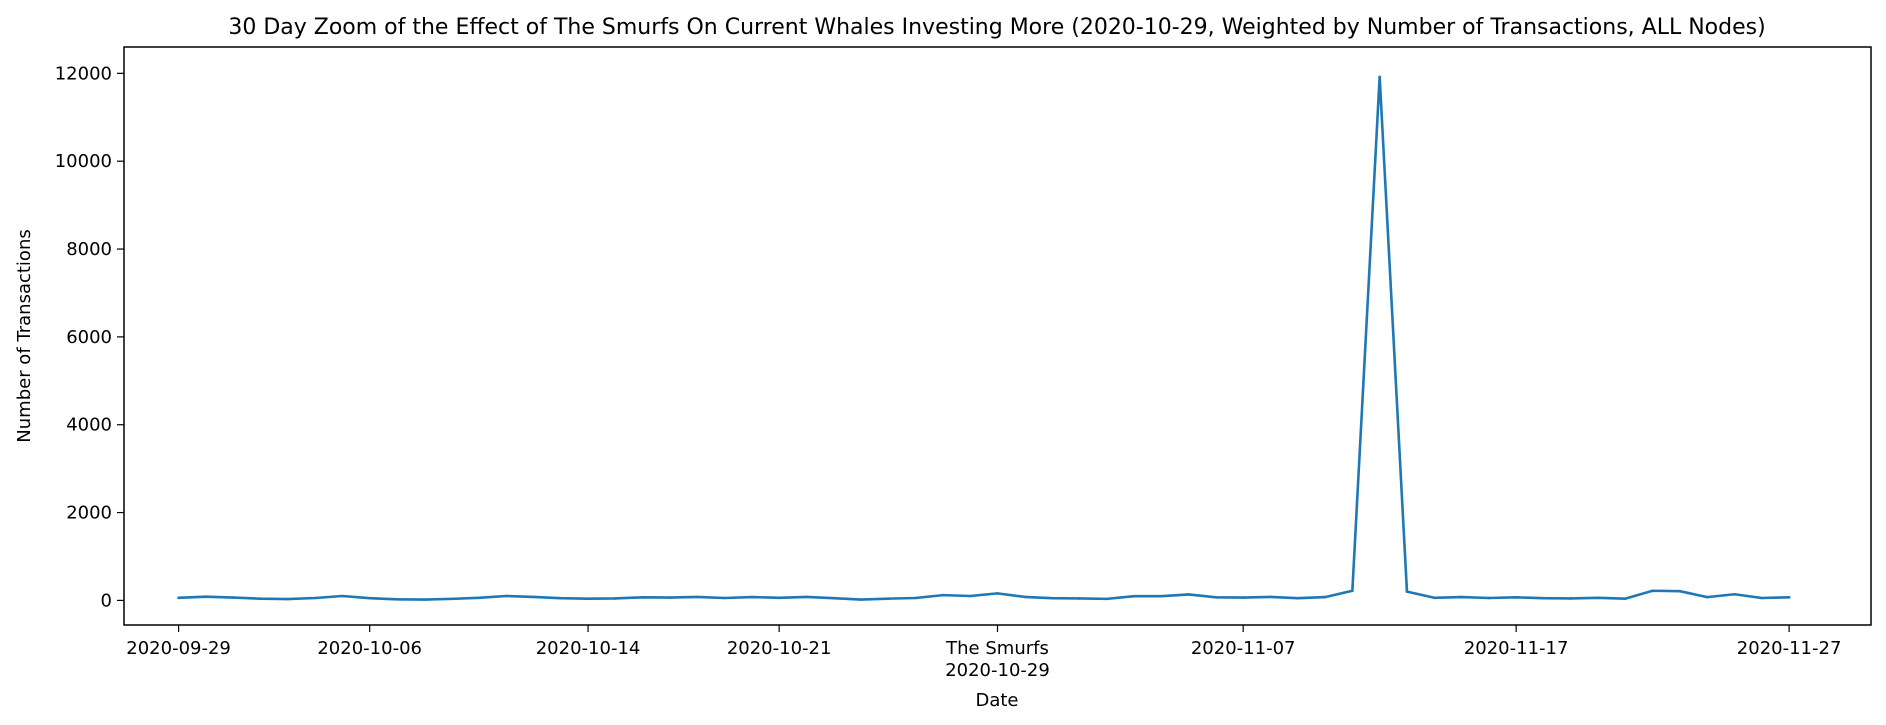 The image size is (1886, 725). Describe the element at coordinates (997, 670) in the screenshot. I see `x-tick-sublabel: 2020-10-29` at that location.